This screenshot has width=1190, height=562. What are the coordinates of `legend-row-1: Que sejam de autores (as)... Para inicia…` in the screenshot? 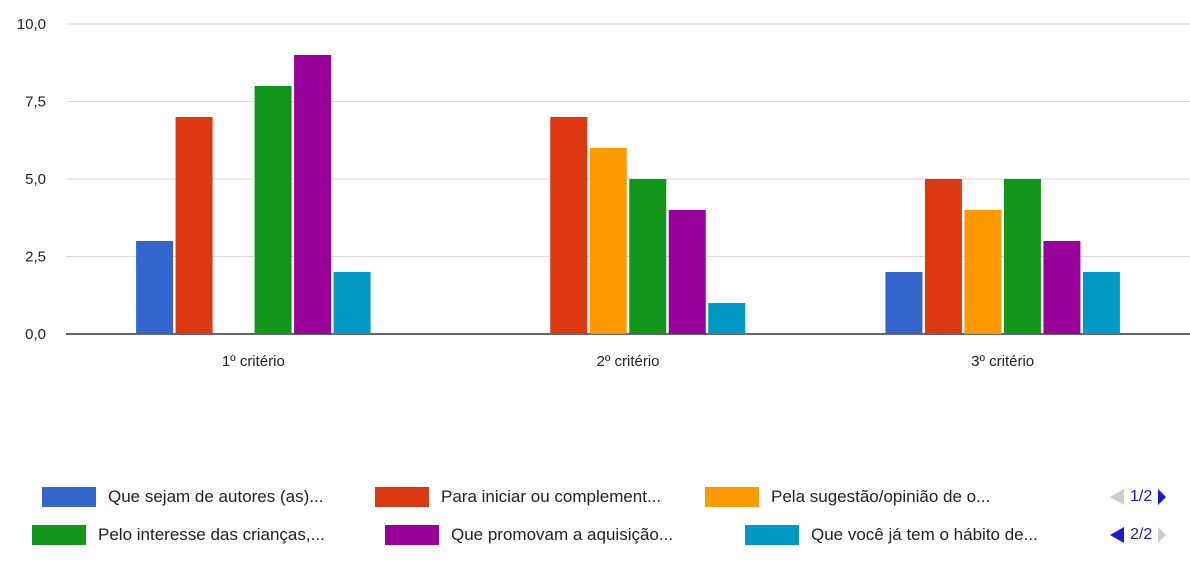 It's located at (595, 497).